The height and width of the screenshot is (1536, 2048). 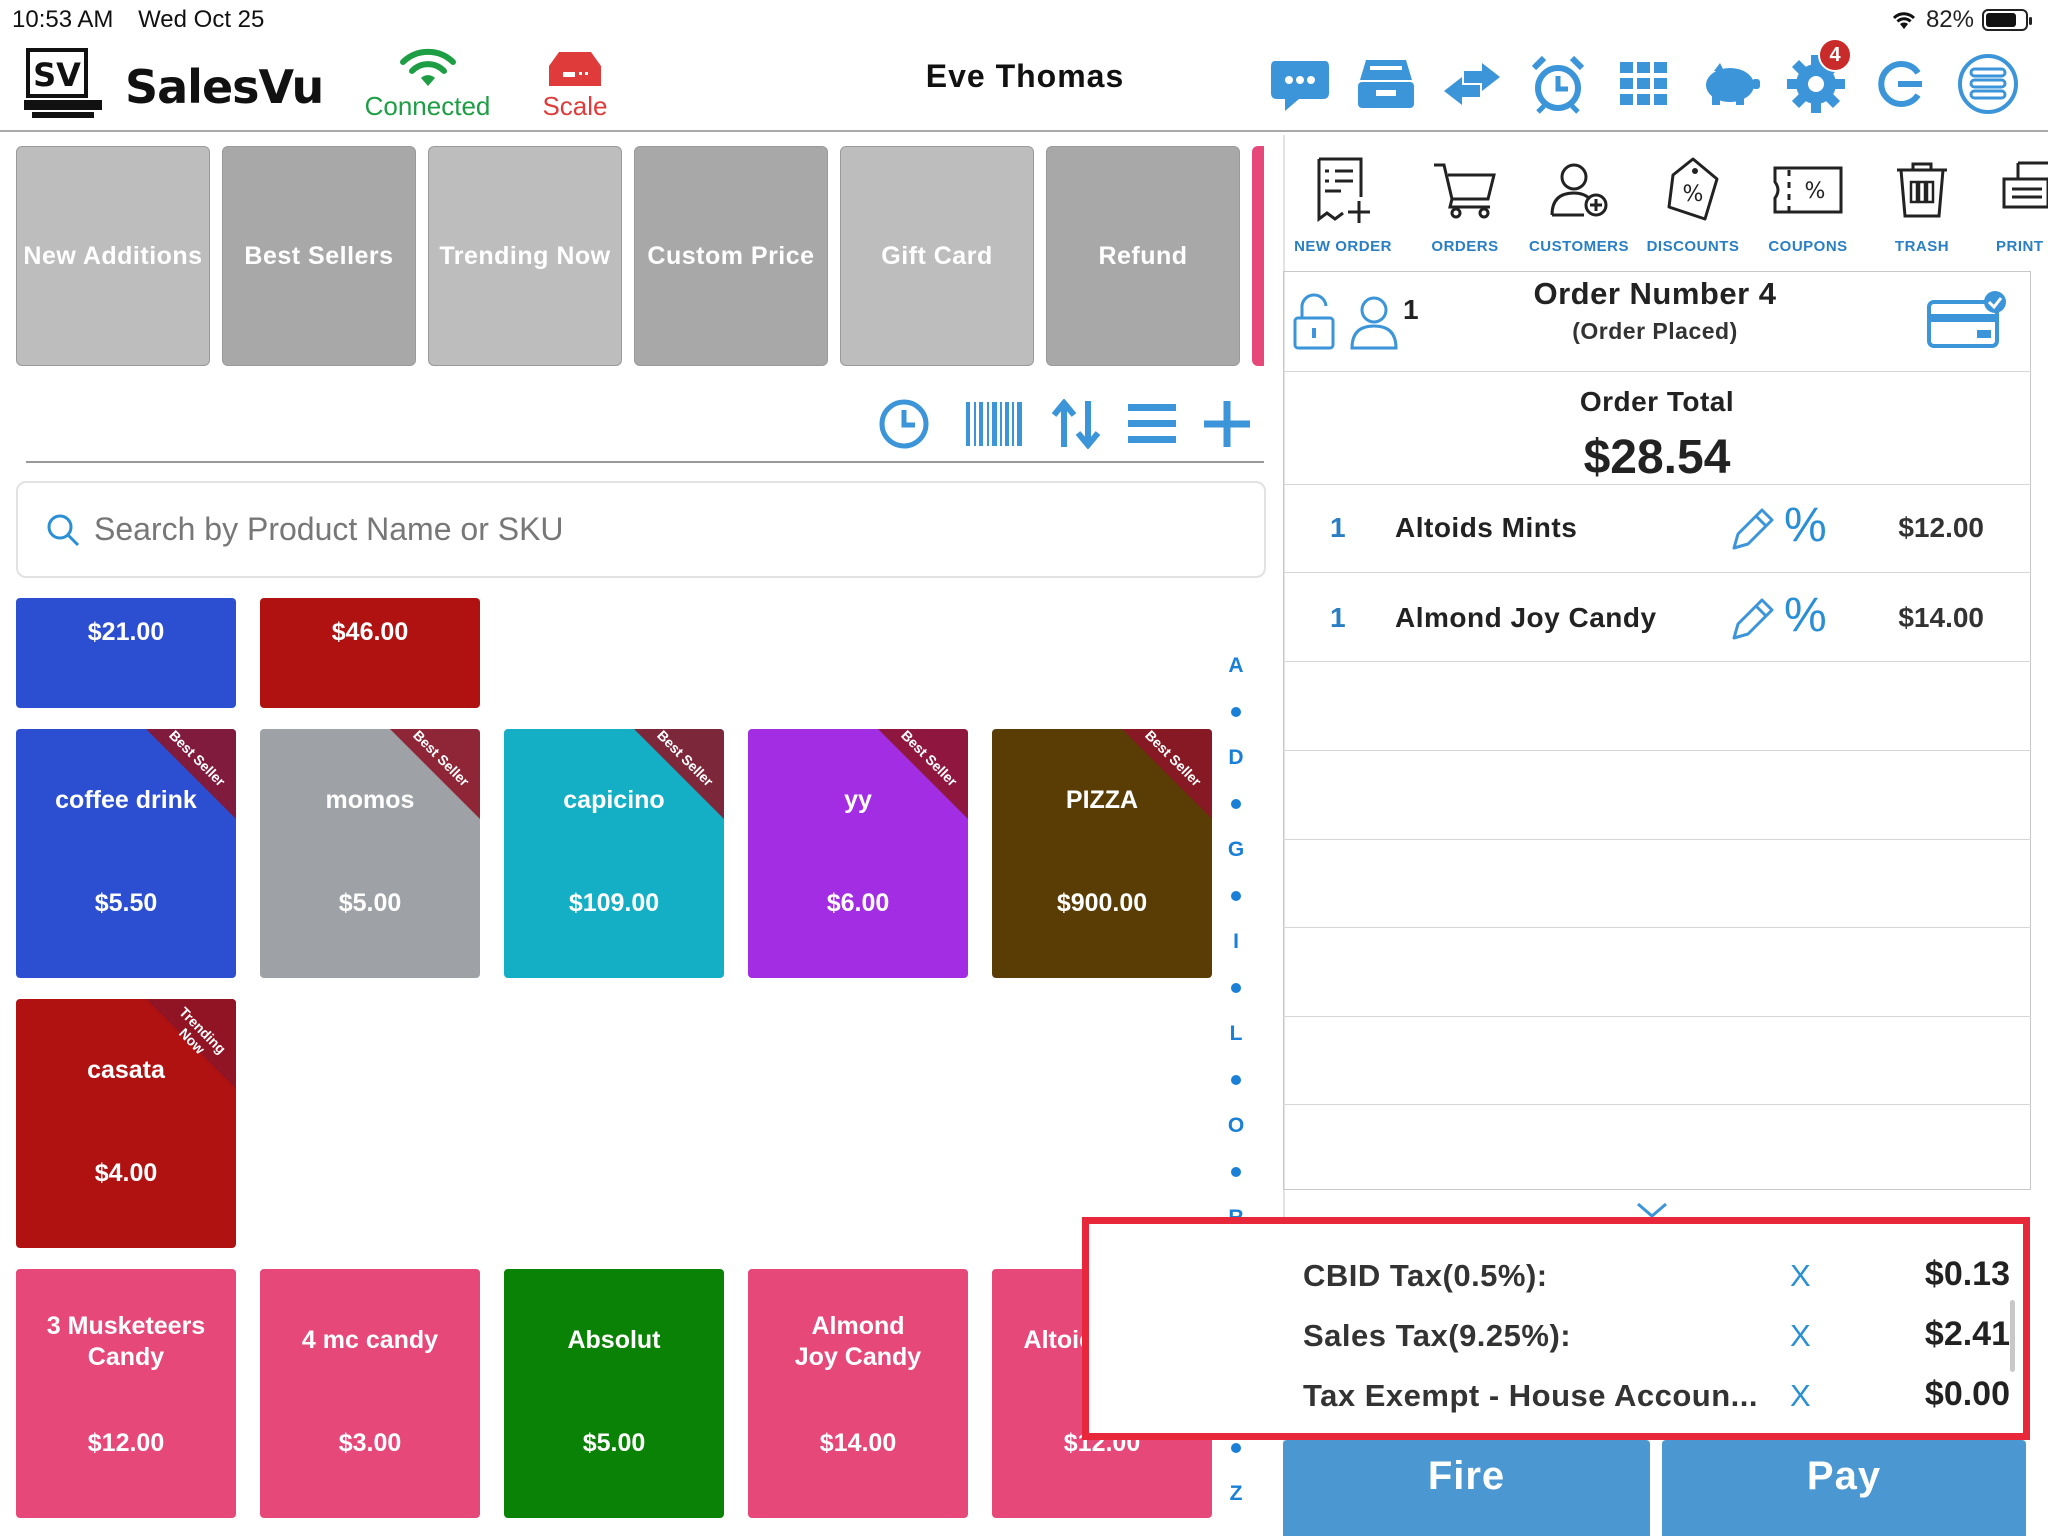 What do you see at coordinates (1558, 84) in the screenshot?
I see `alarm-clock-icon` at bounding box center [1558, 84].